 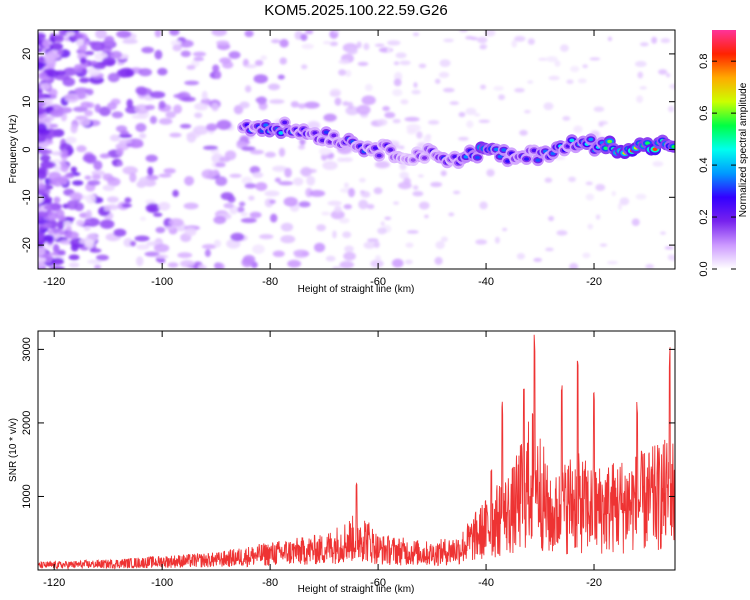 I want to click on colorbar-label: Normalized spectral amplitude, so click(x=743, y=149).